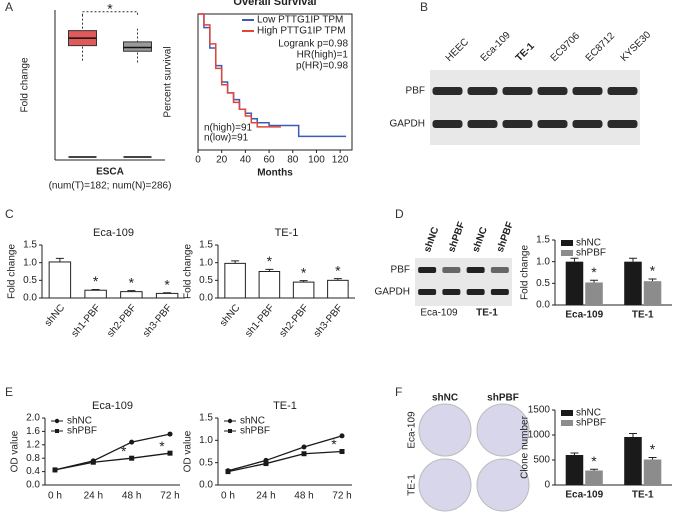 The image size is (682, 519). I want to click on panel-letter: B, so click(424, 7).